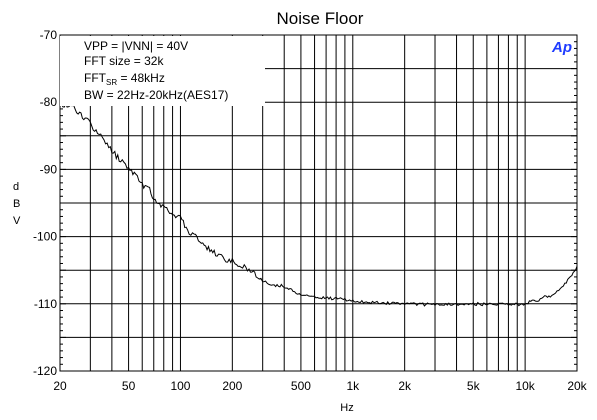  I want to click on y-axis-label-letter-1: d, so click(16, 187).